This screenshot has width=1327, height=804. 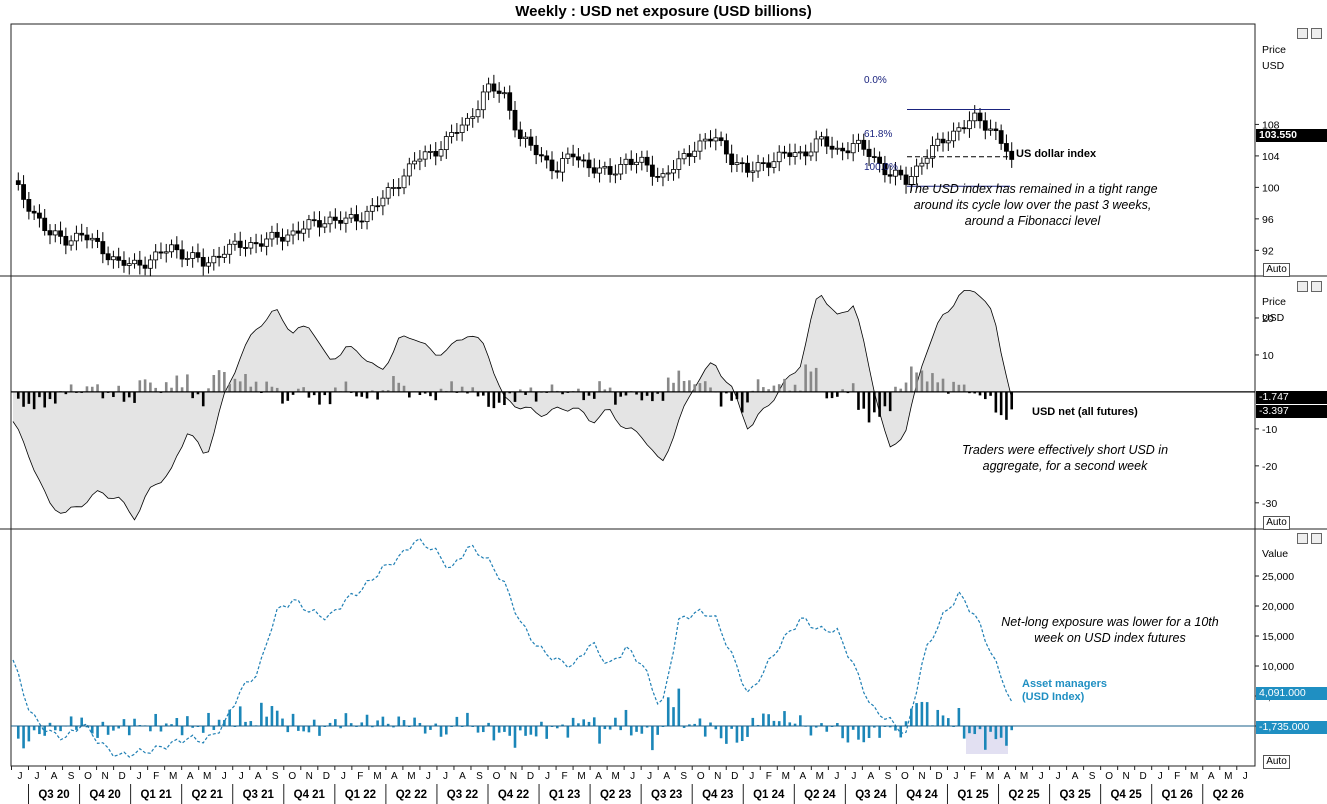 What do you see at coordinates (1302, 33) in the screenshot?
I see `panel1-minimize-icon` at bounding box center [1302, 33].